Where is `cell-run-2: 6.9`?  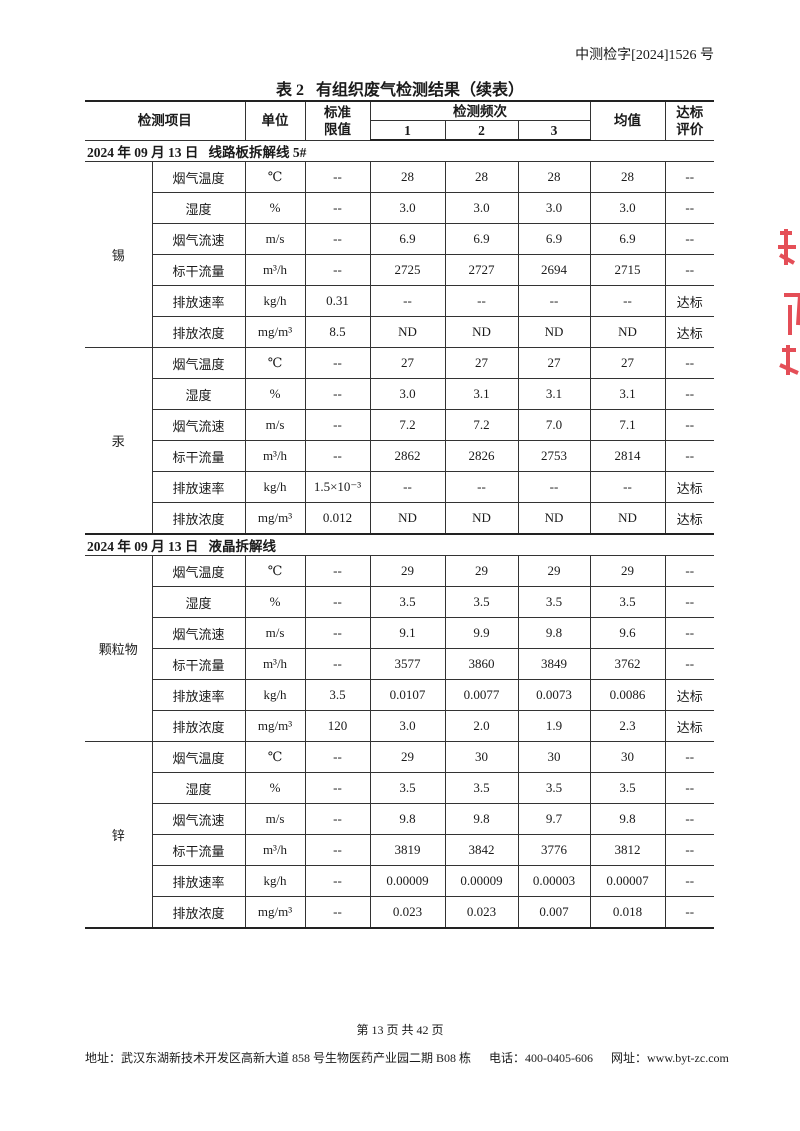
cell-run-2: 6.9 is located at coordinates (481, 239).